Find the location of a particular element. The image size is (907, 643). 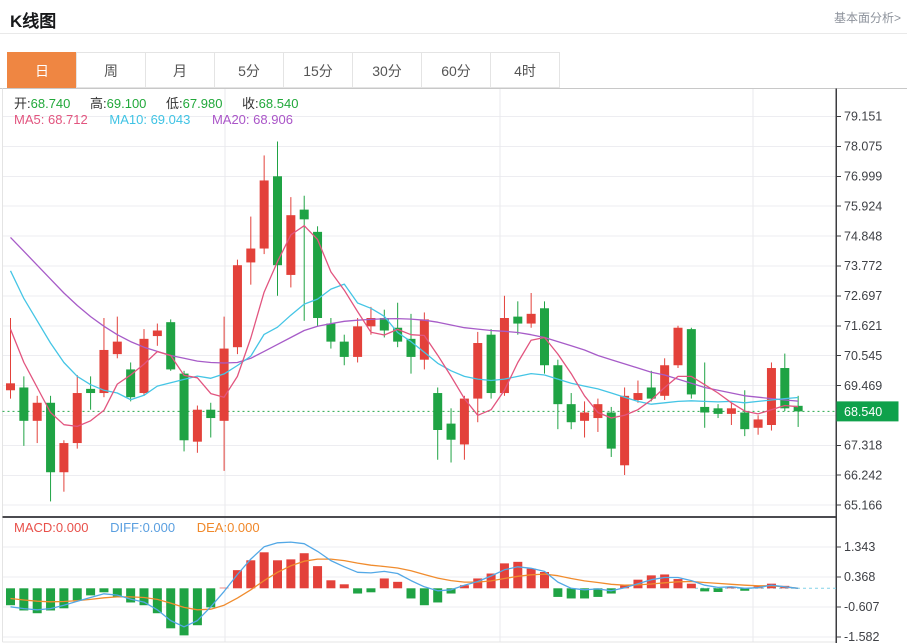

macd-bars-group is located at coordinates (398, 594).